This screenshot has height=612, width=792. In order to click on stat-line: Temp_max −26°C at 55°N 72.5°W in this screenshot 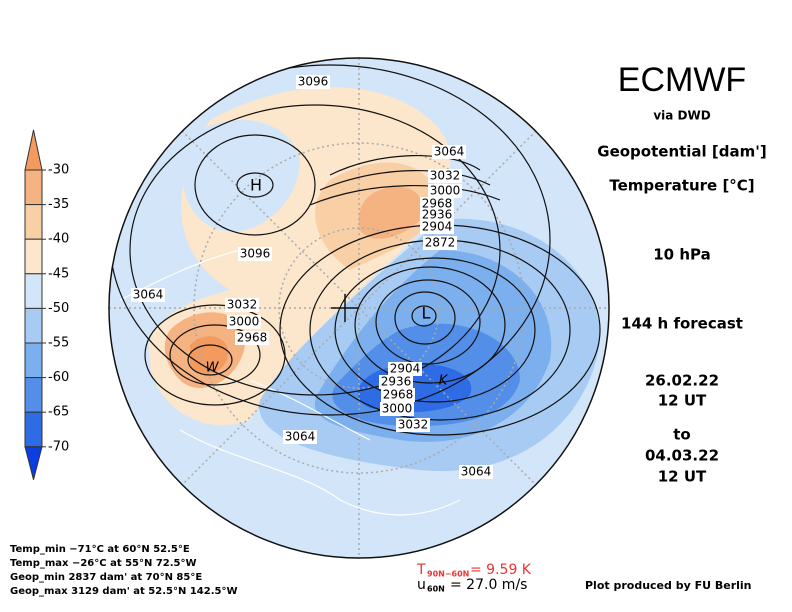, I will do `click(103, 563)`.